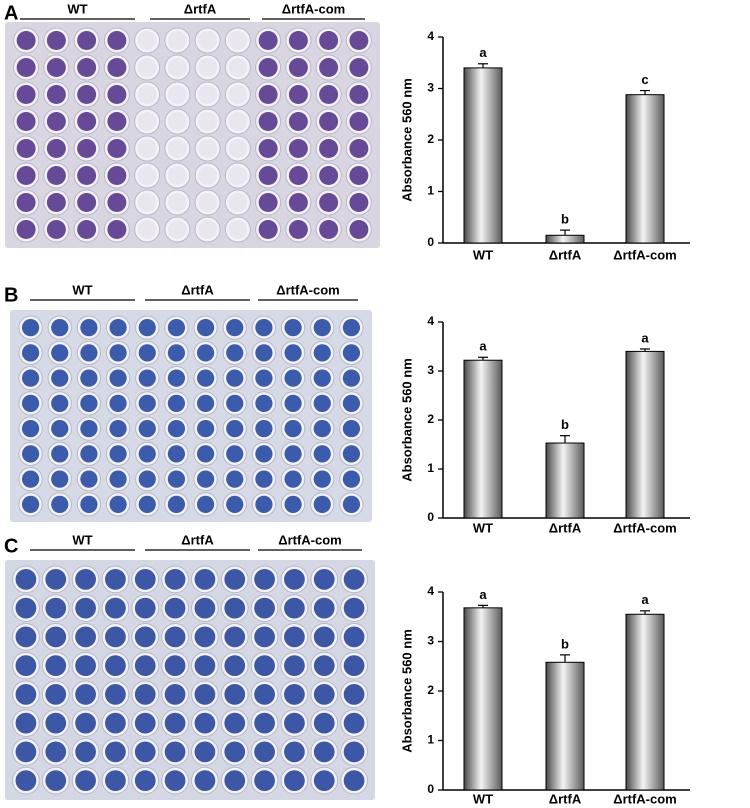 The image size is (750, 808). I want to click on plate-label: ΔrtfA-com, so click(314, 8).